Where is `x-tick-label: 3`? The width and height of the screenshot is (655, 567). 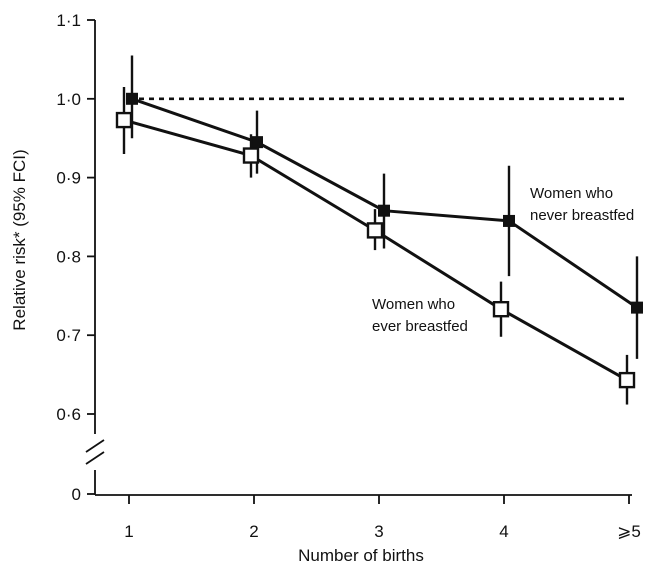
x-tick-label: 3 is located at coordinates (378, 531).